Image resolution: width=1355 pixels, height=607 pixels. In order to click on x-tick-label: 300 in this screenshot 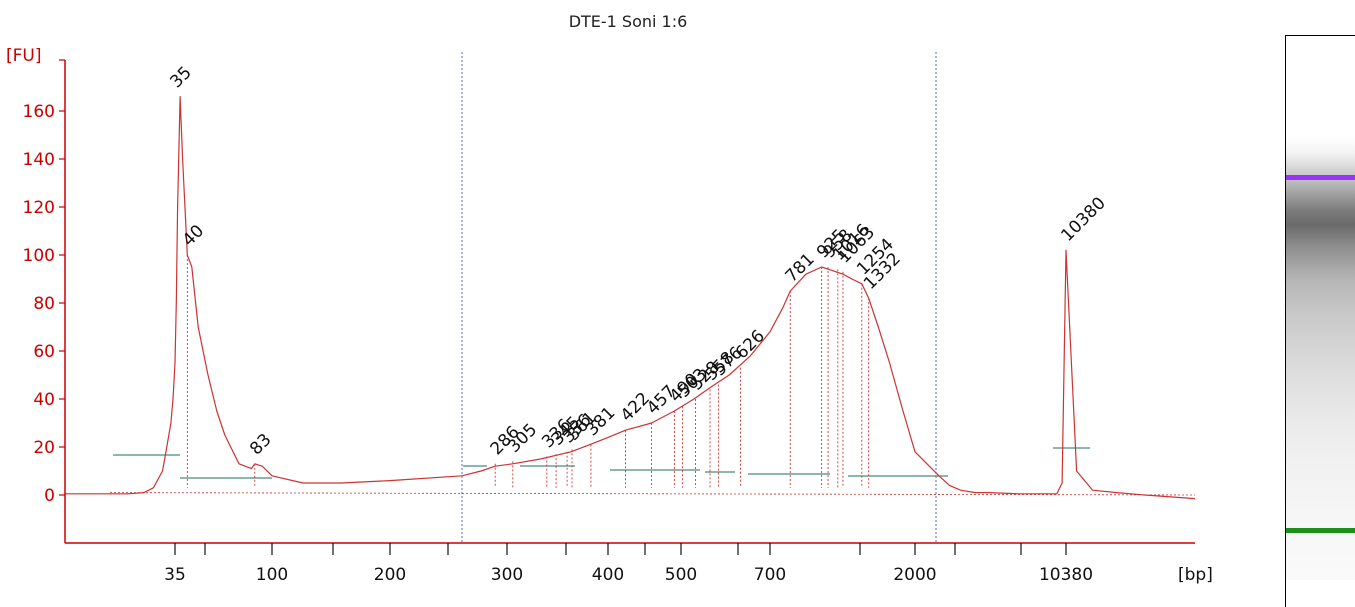, I will do `click(507, 575)`.